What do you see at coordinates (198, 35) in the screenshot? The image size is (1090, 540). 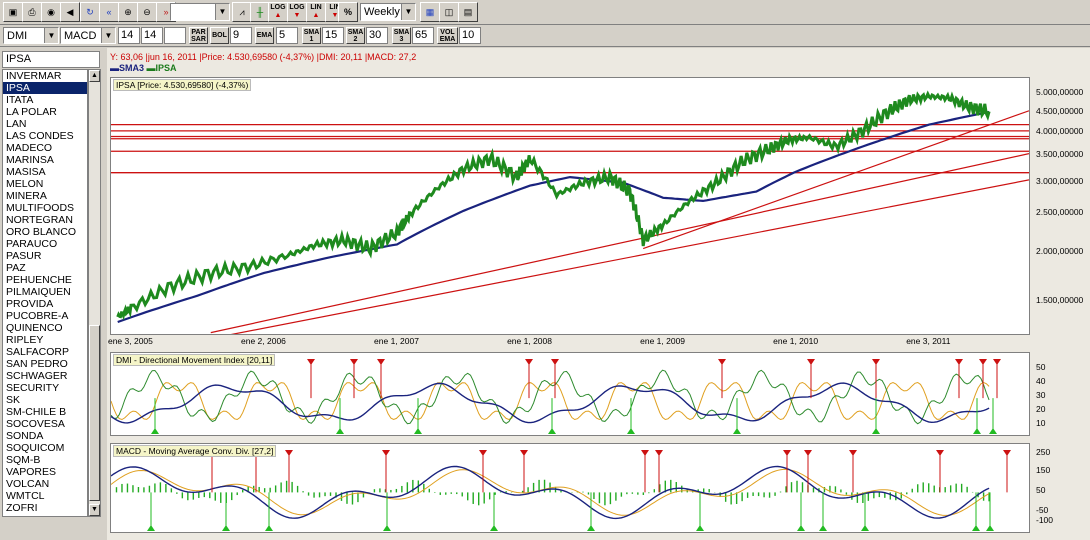 I see `parsar-button: PAR SAR` at bounding box center [198, 35].